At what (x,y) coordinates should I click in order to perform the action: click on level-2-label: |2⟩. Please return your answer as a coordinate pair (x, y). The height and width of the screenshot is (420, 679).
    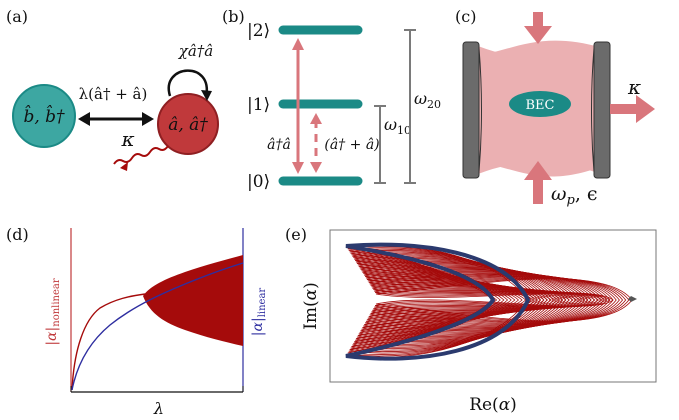
    Looking at the image, I should click on (258, 31).